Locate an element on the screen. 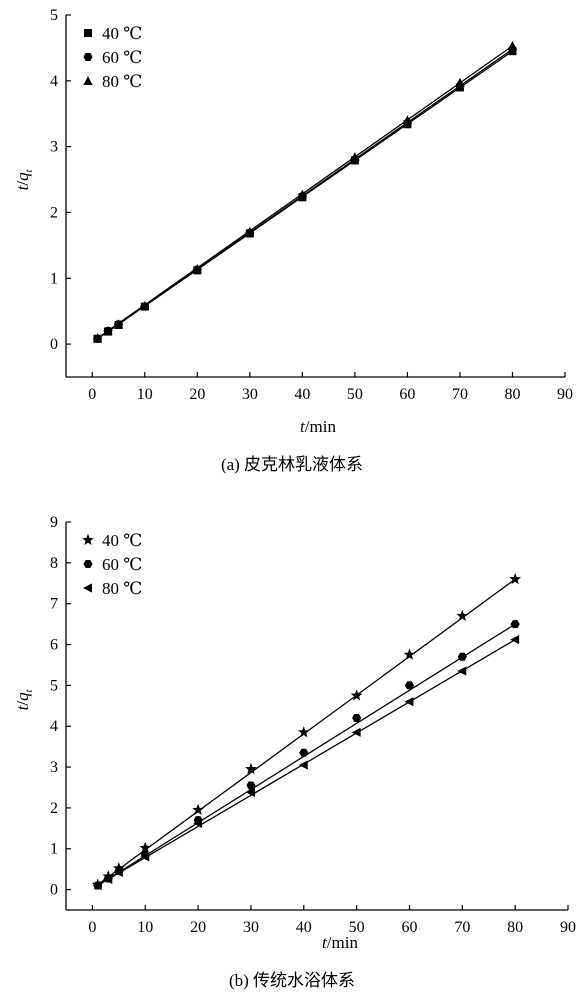 Image resolution: width=584 pixels, height=1000 pixels. panel-a-y-axis-label: t/qt is located at coordinates (24, 179).